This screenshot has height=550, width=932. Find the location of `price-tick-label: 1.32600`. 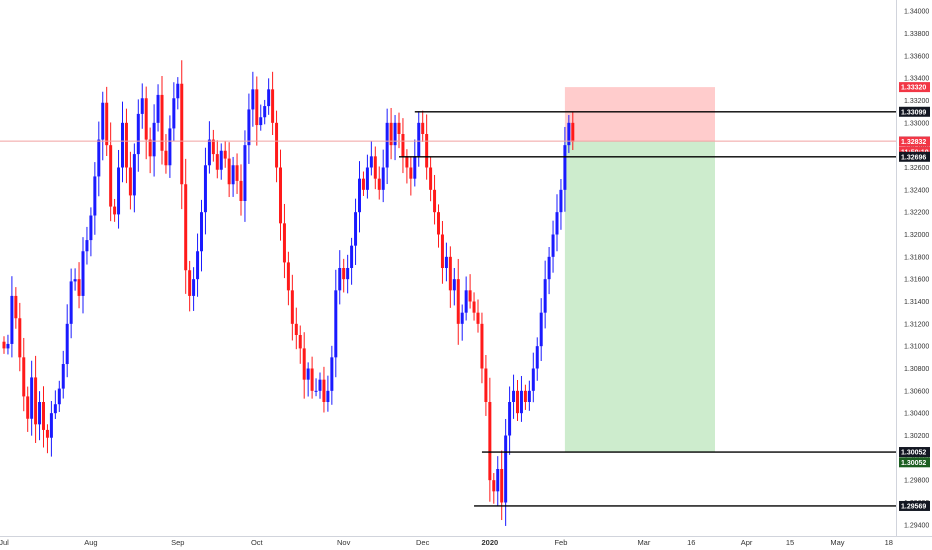

price-tick-label: 1.32600 is located at coordinates (916, 168).